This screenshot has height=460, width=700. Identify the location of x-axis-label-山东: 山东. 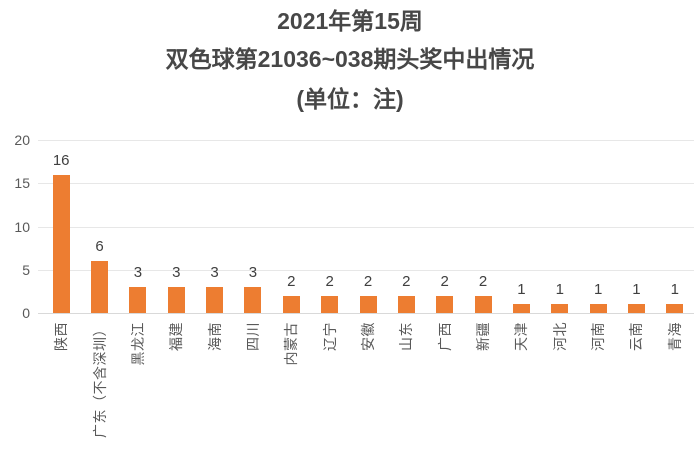
(406, 336).